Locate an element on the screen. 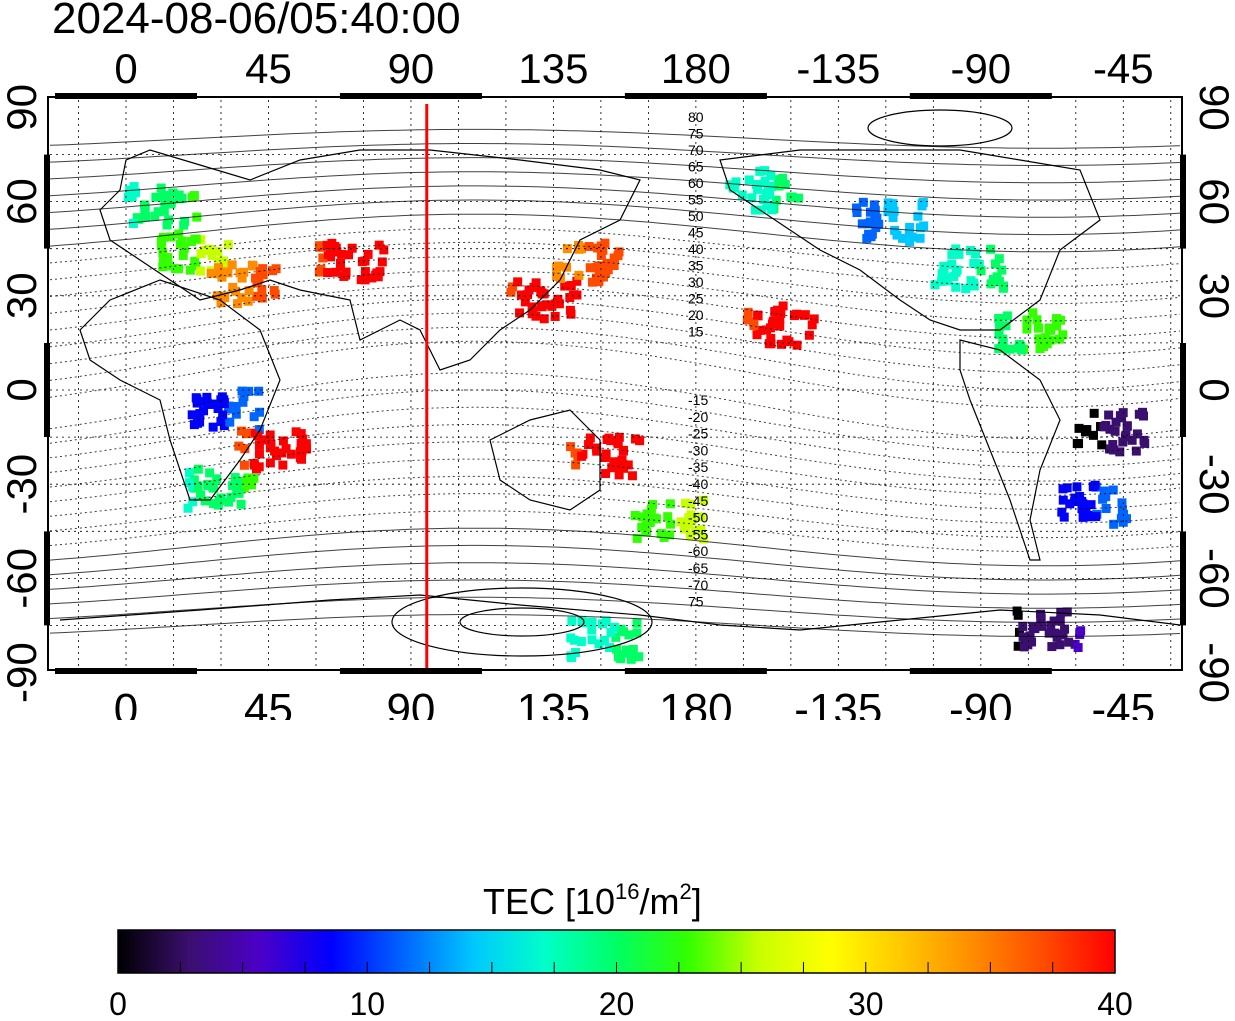  lat-tick-label-left: 30 is located at coordinates (22, 295).